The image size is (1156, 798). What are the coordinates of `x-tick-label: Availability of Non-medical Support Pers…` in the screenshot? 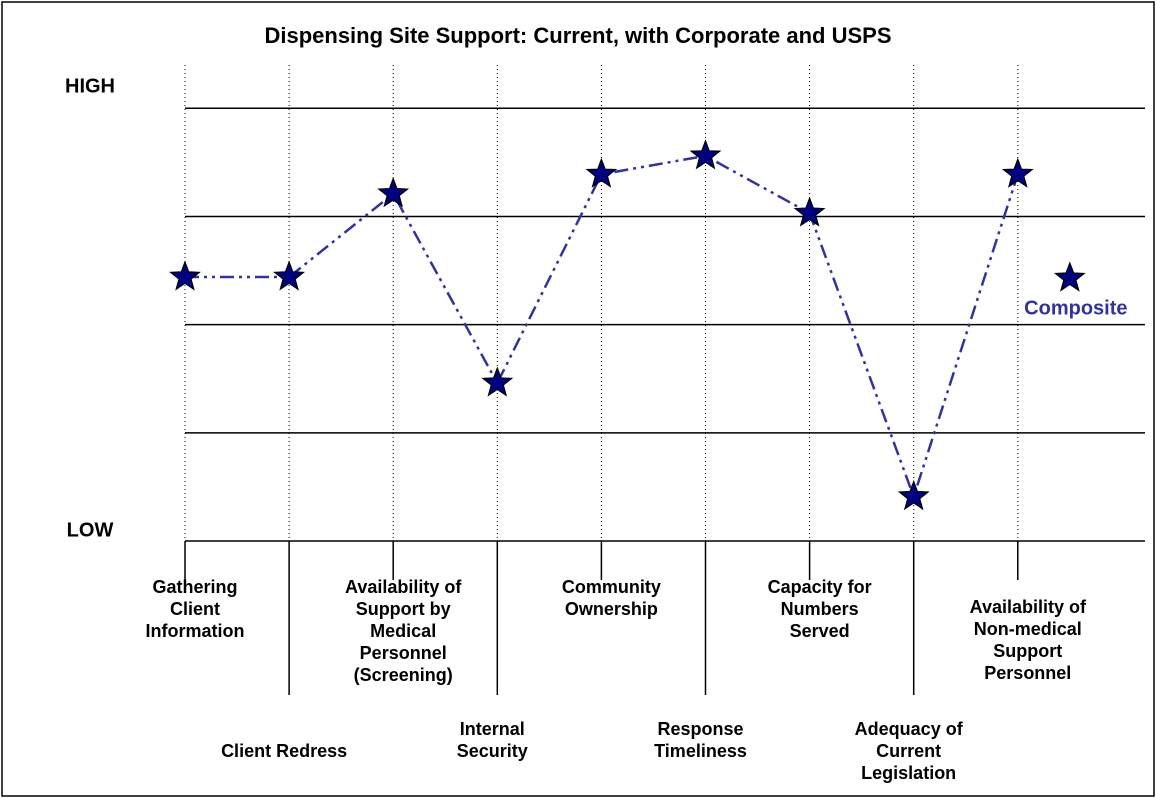 It's located at (1027, 640).